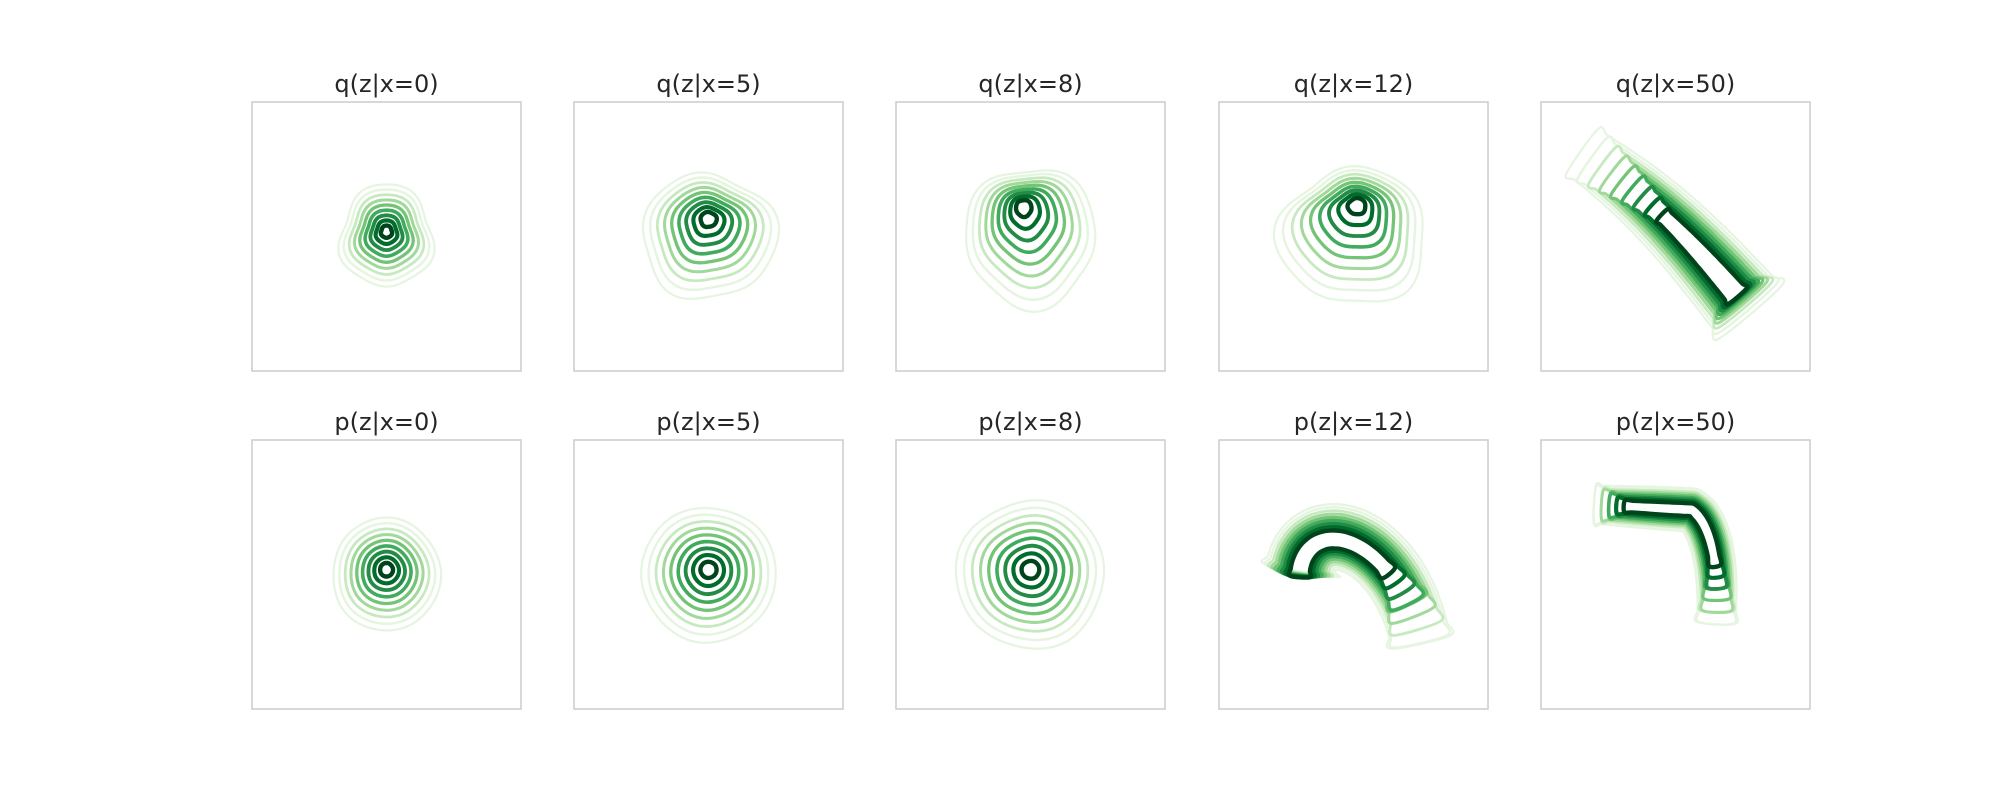 The image size is (2000, 800). I want to click on panel-title: p(z|x=8), so click(1030, 422).